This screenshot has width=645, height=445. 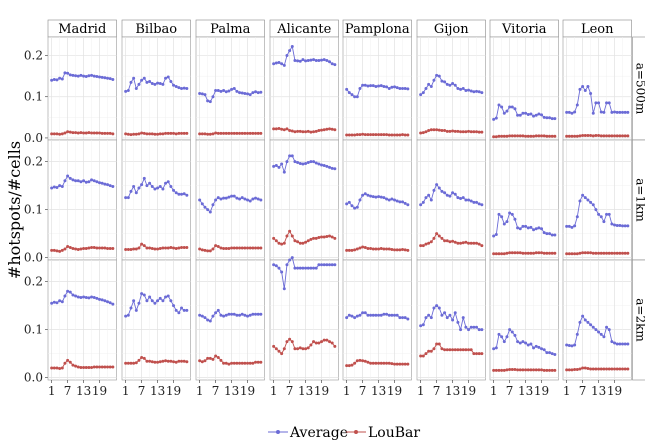 I want to click on legend-label-average: Average, so click(x=318, y=433).